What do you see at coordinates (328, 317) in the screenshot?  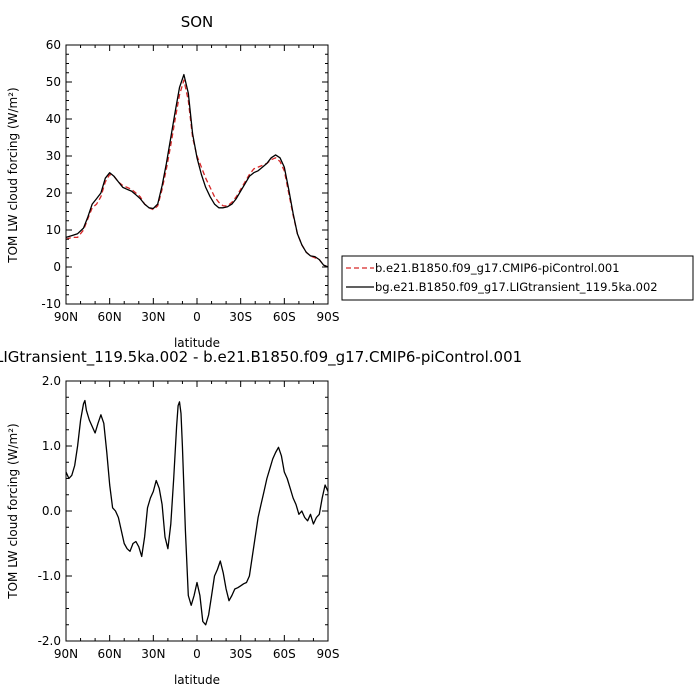 I see `top-xtick-label: 90S` at bounding box center [328, 317].